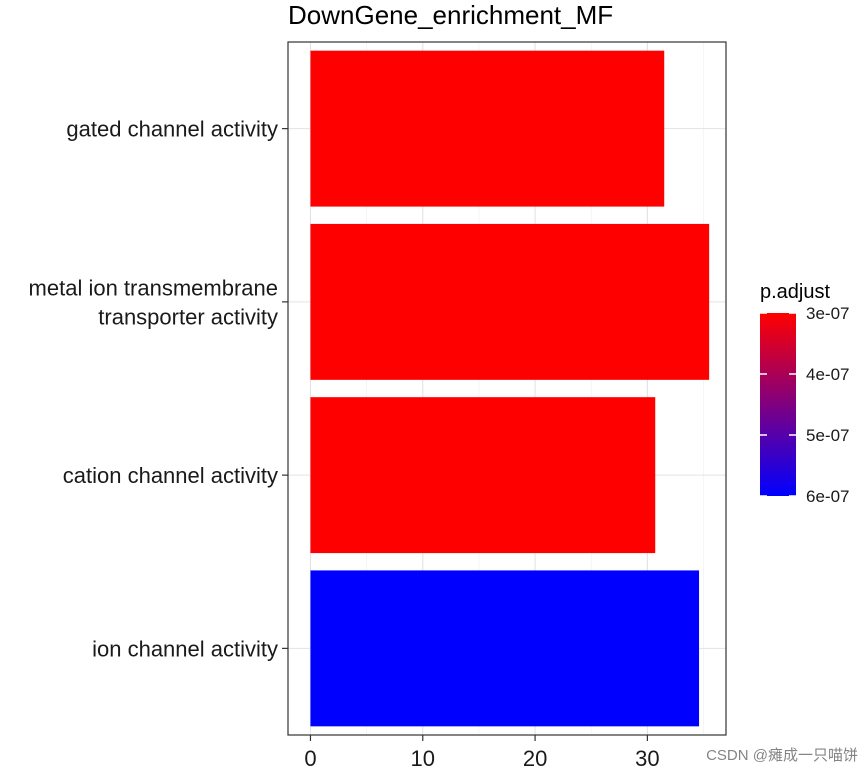 The height and width of the screenshot is (778, 865). I want to click on legend-colorbar, so click(778, 404).